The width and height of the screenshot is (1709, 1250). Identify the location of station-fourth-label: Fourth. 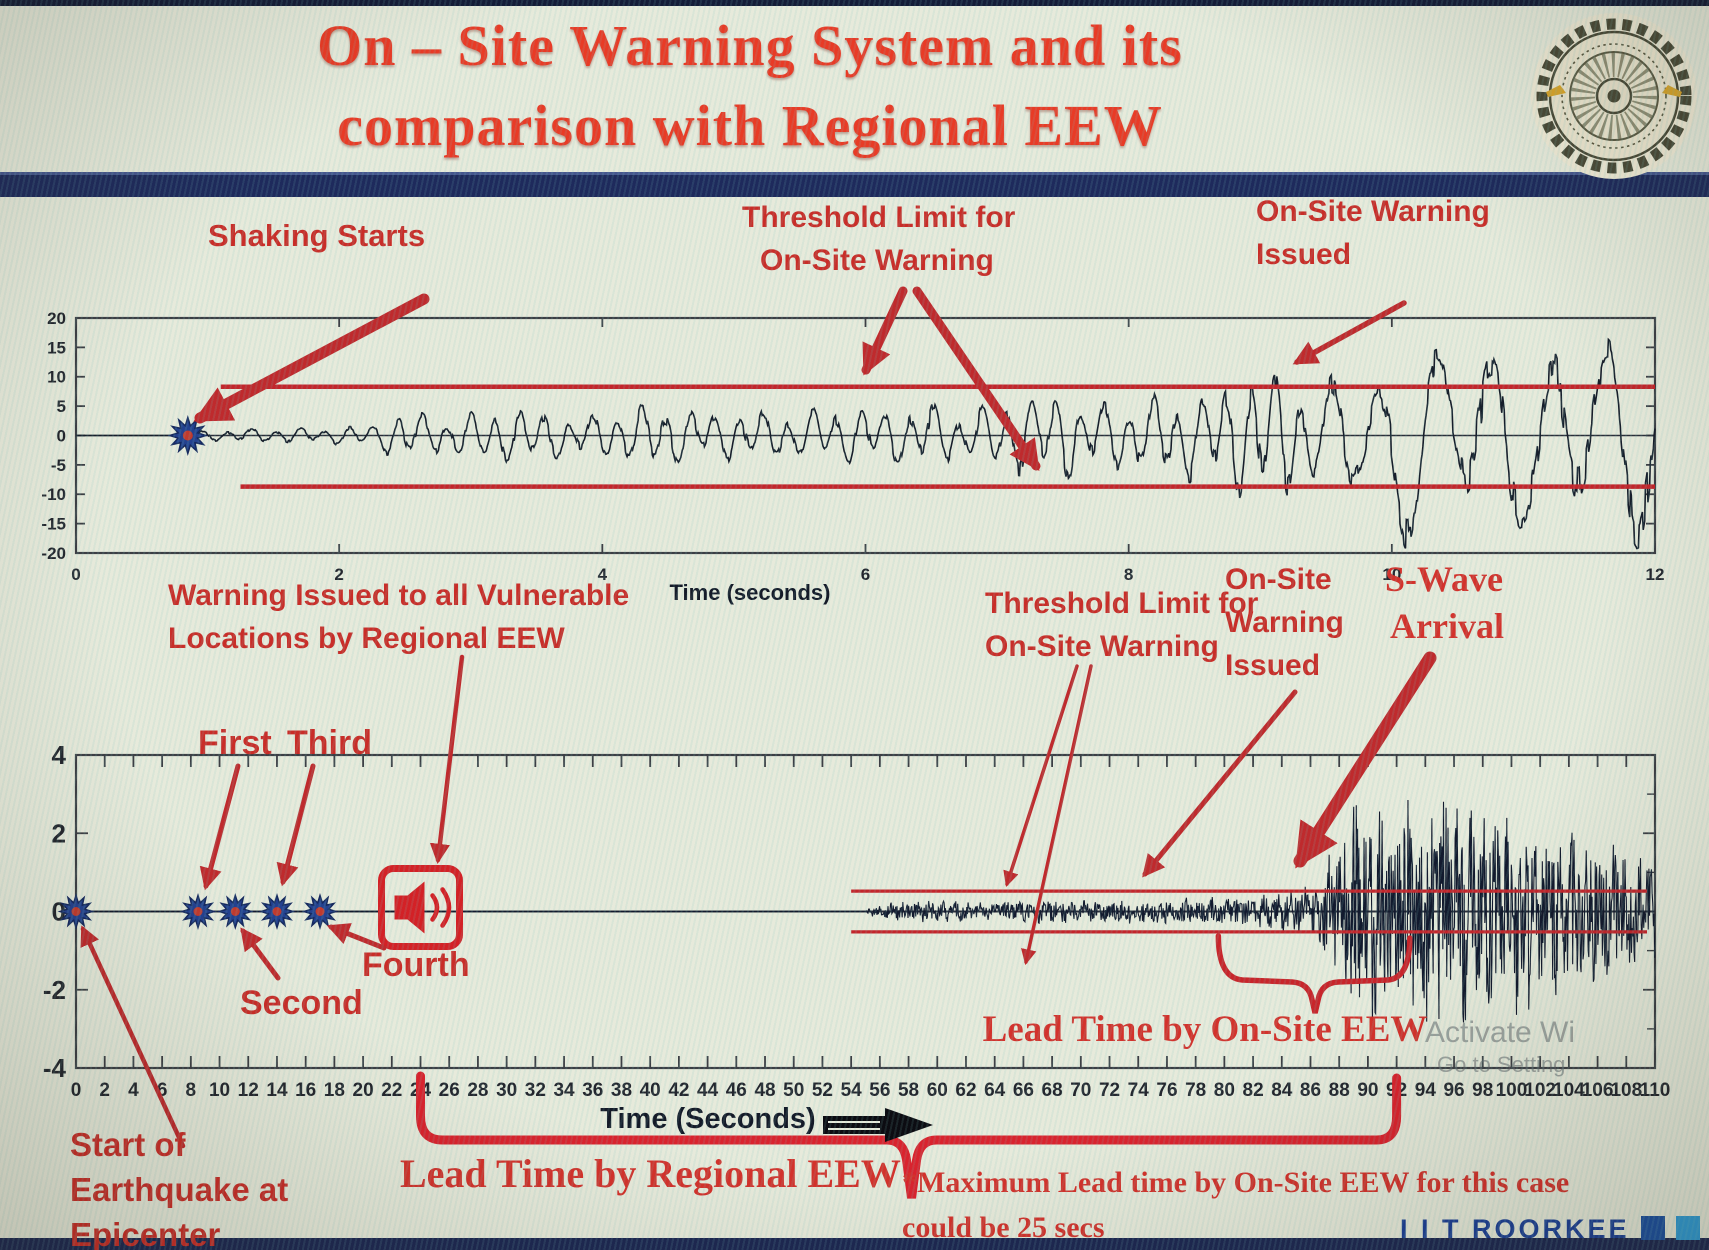
(416, 965).